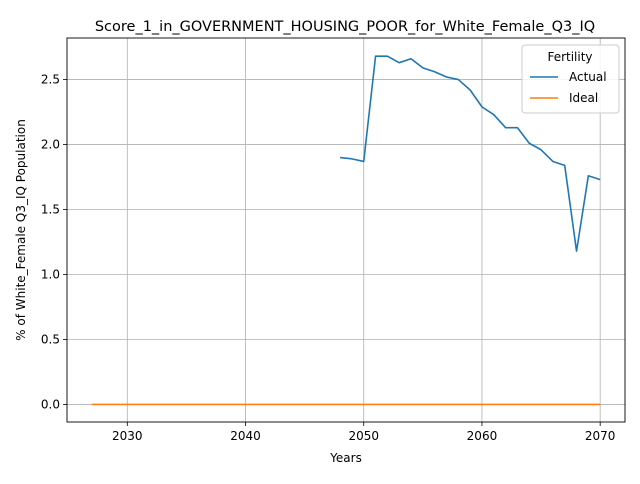  Describe the element at coordinates (569, 57) in the screenshot. I see `legend-title: Fertility` at that location.